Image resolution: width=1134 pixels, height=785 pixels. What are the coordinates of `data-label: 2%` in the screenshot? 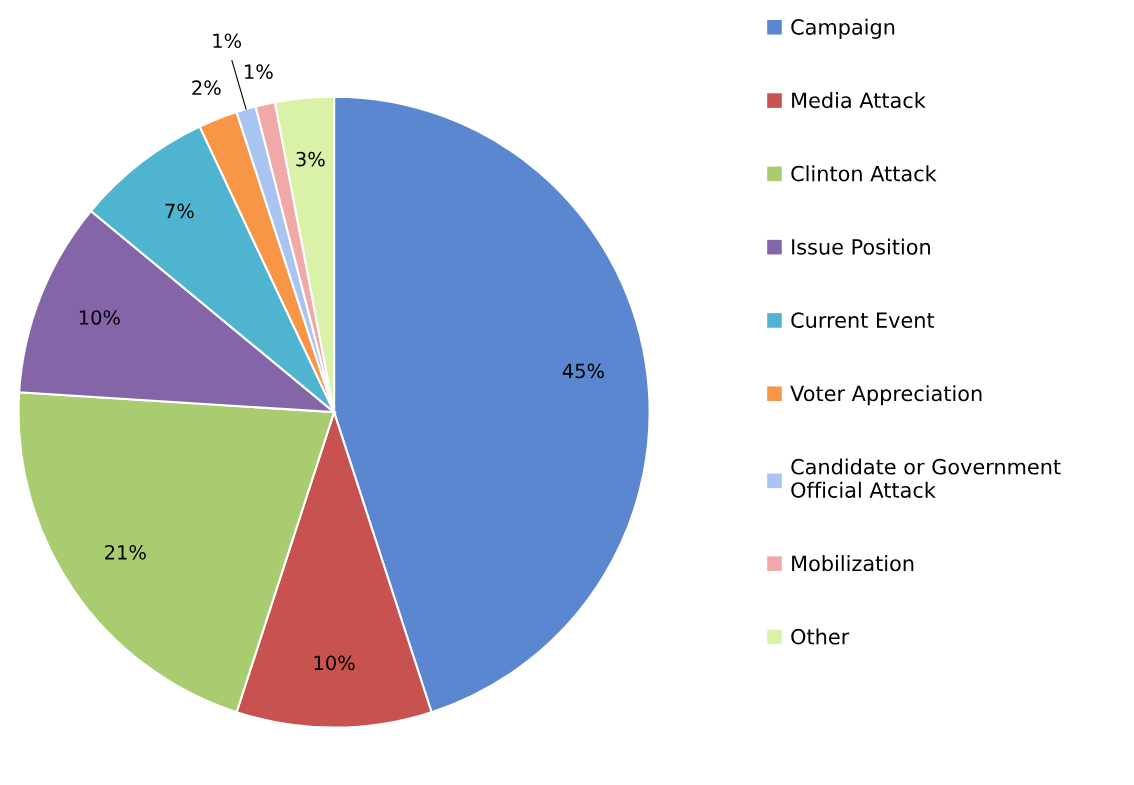 It's located at (206, 88).